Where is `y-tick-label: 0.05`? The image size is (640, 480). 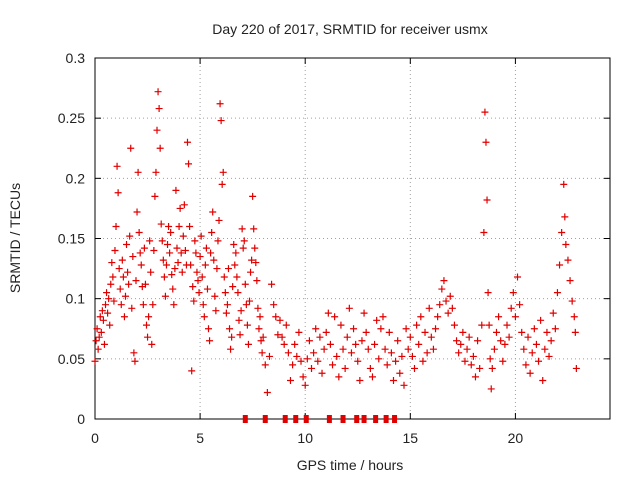 y-tick-label: 0.05 is located at coordinates (71, 359).